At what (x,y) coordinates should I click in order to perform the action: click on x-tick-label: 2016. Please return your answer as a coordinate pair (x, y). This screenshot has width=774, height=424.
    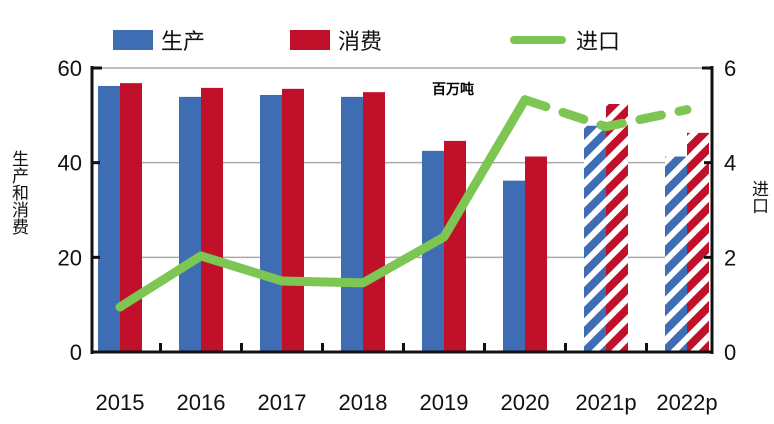
    Looking at the image, I should click on (201, 402).